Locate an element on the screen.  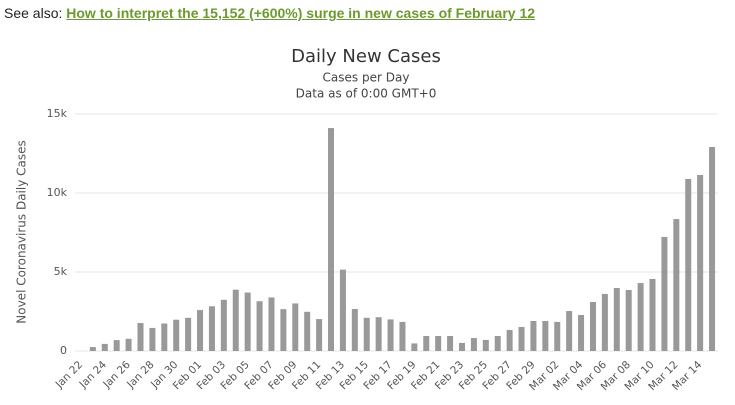
see-also-prefix: See also: is located at coordinates (33, 13).